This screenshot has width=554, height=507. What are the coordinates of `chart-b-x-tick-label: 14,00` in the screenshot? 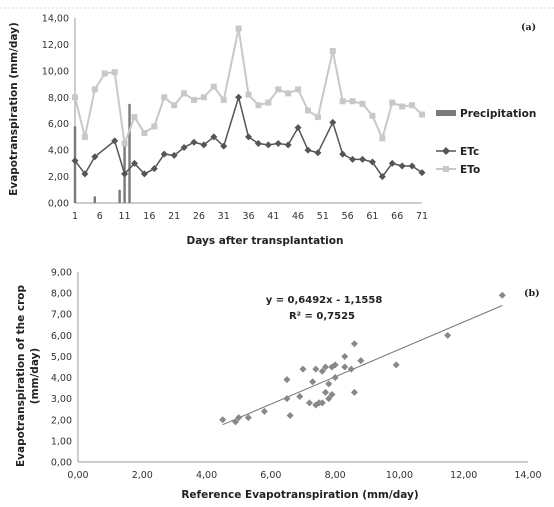 It's located at (527, 475).